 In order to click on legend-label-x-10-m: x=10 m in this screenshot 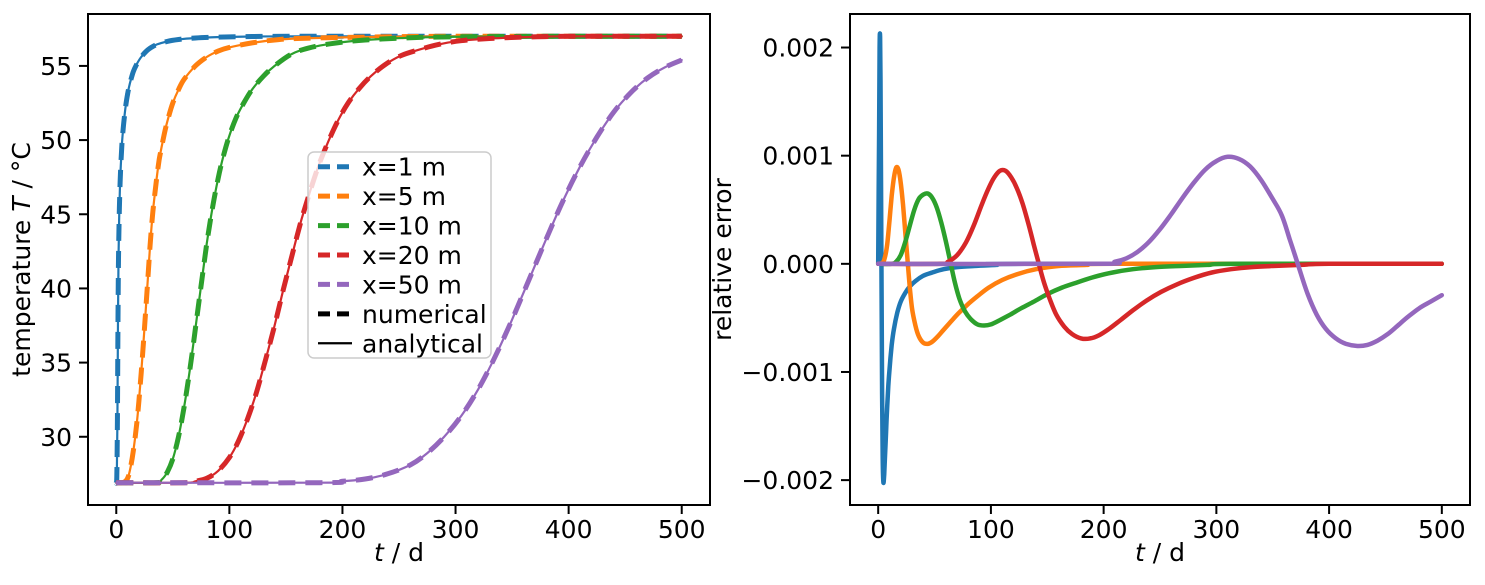, I will do `click(412, 226)`.